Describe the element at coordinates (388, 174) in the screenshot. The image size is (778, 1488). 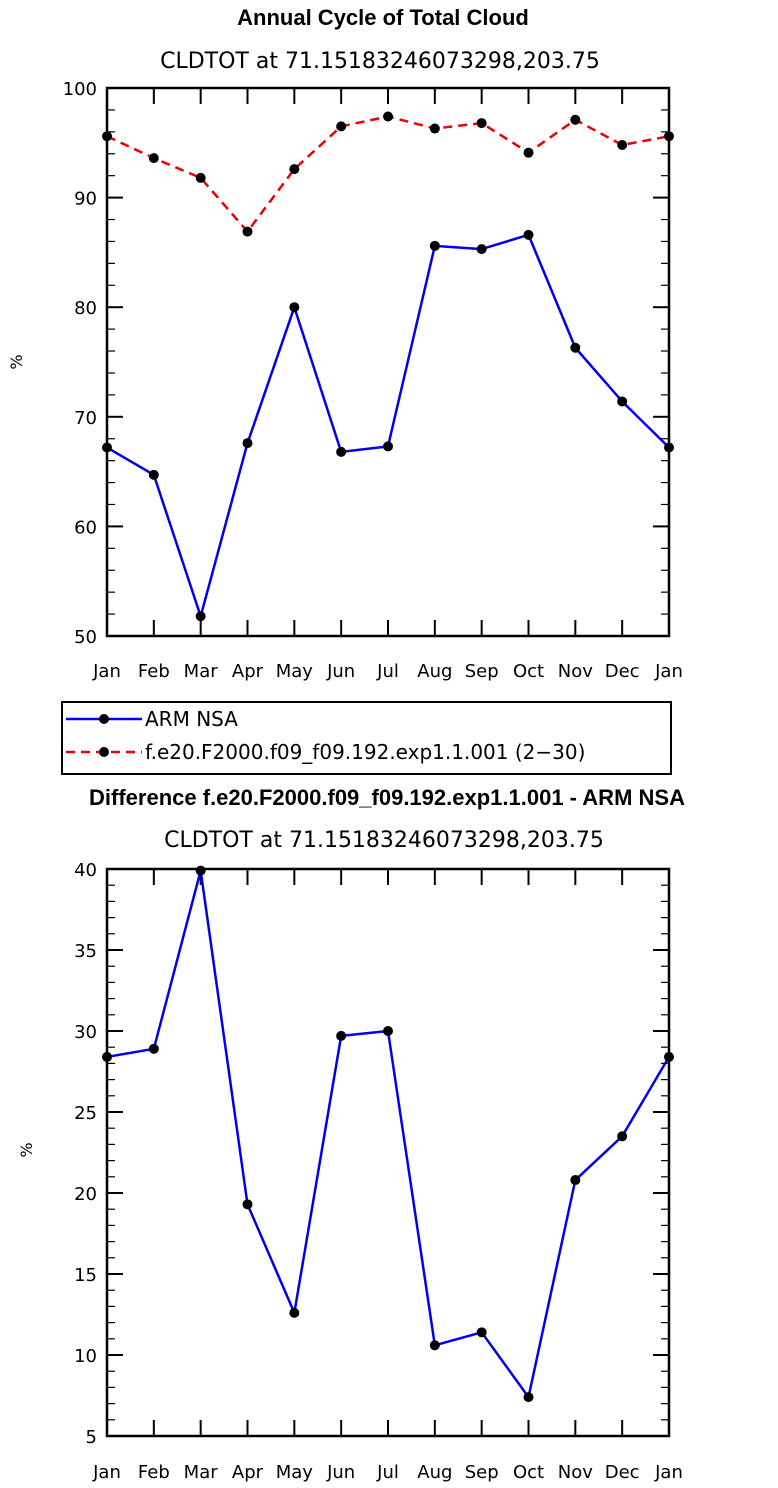
I see `series-line` at that location.